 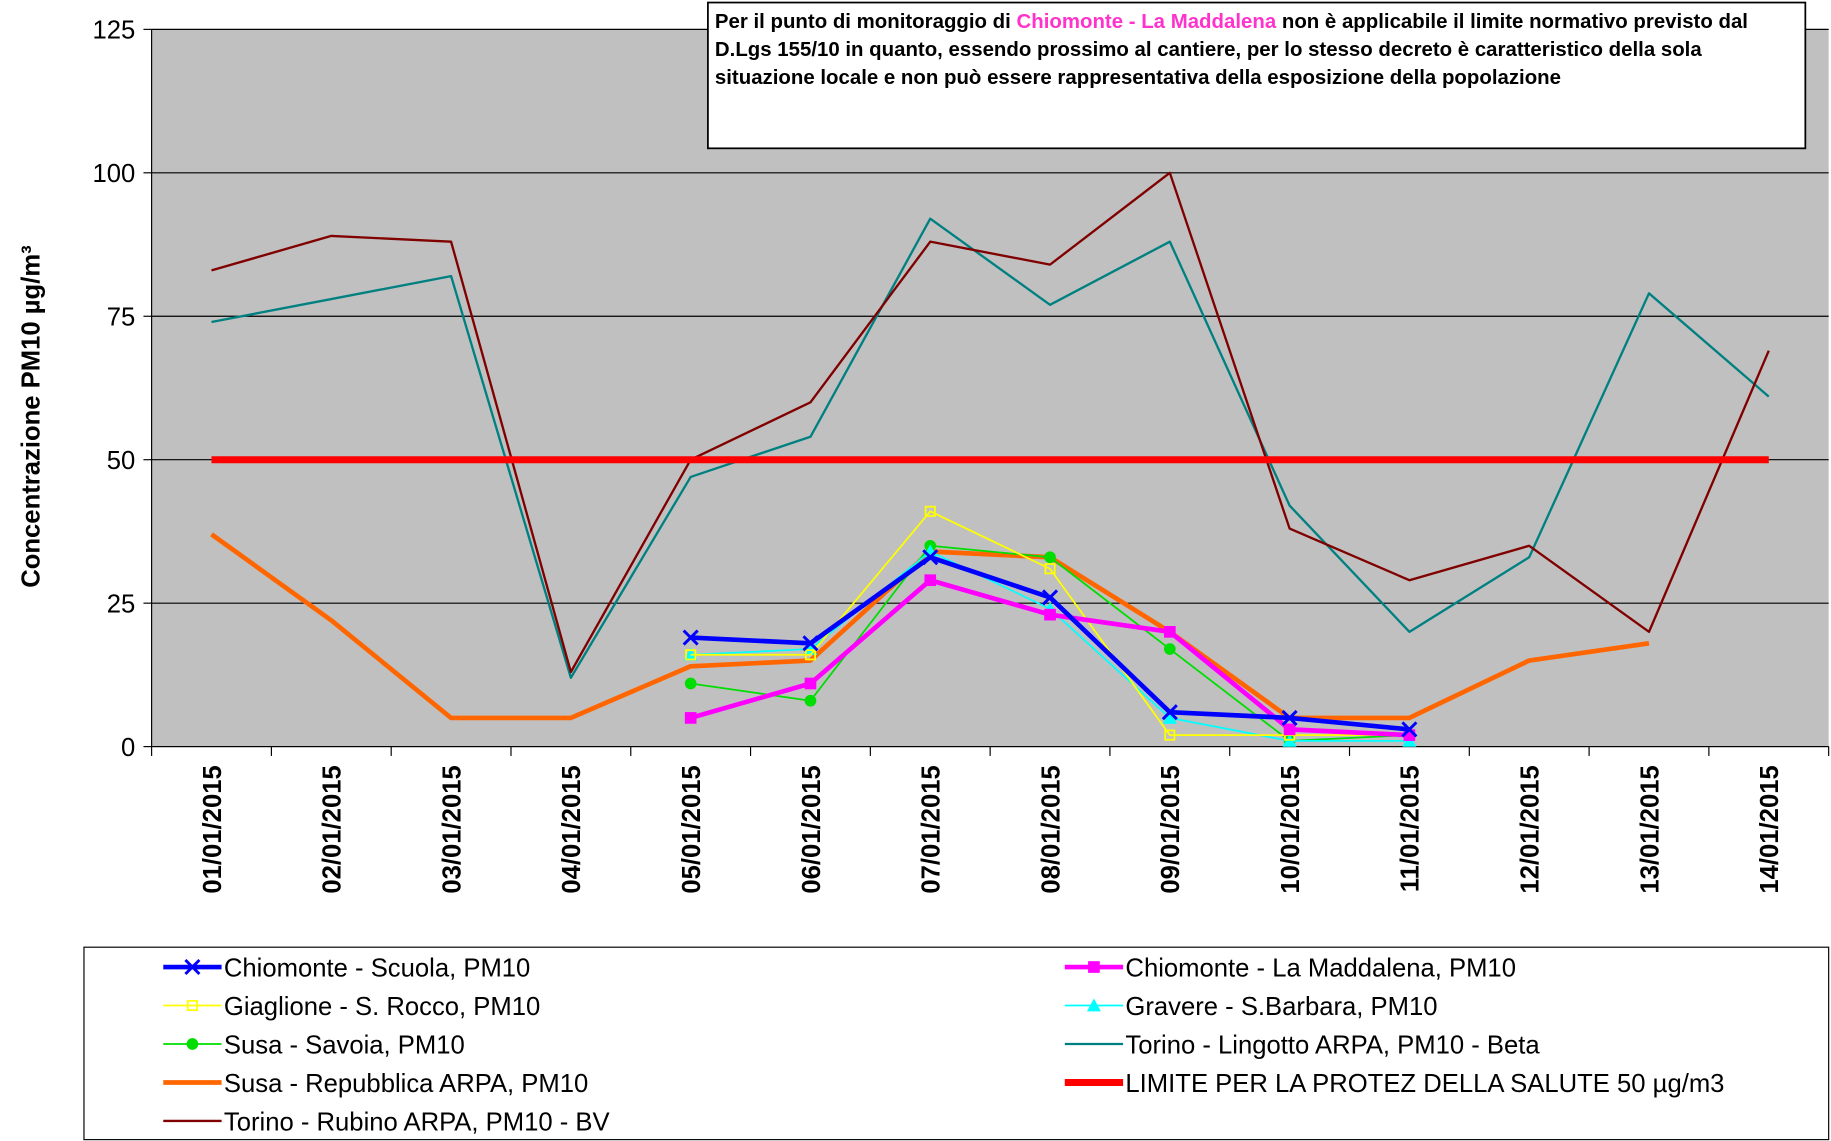 What do you see at coordinates (692, 829) in the screenshot?
I see `x-tick-label: 05/01/2015` at bounding box center [692, 829].